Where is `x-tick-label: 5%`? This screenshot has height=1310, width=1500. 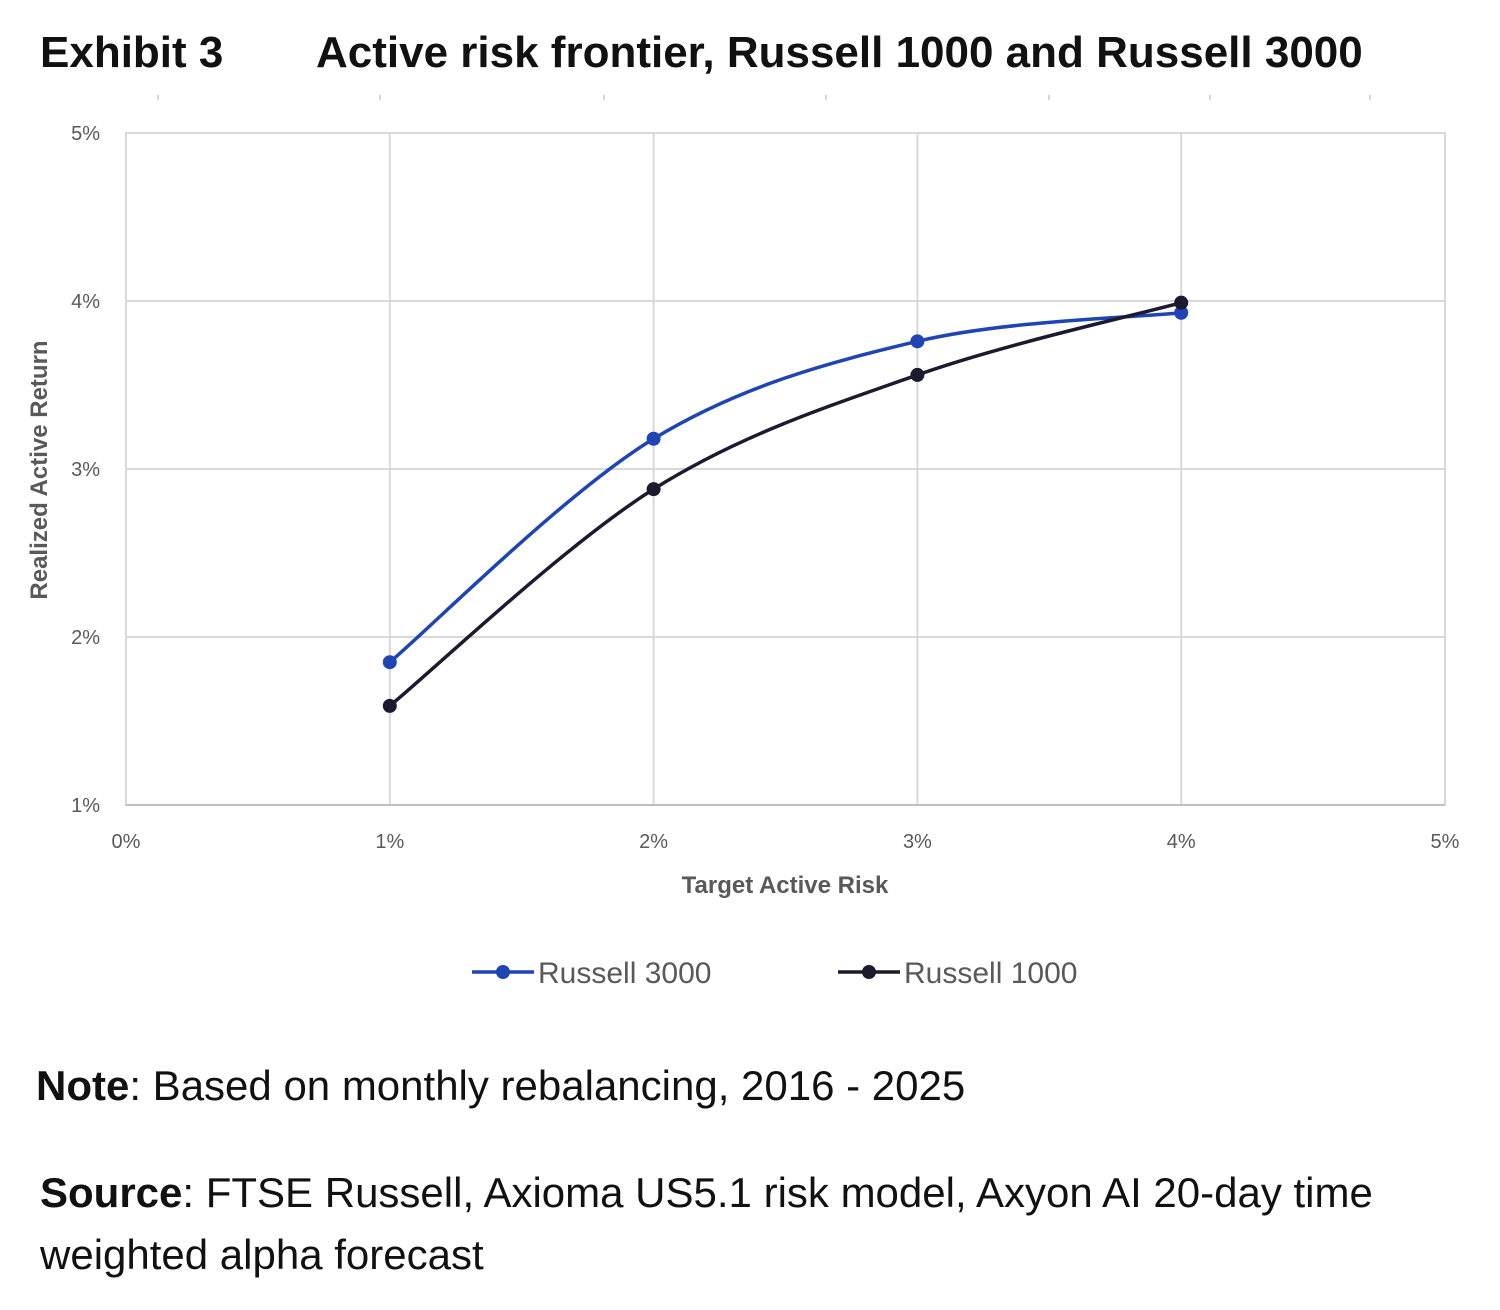 x-tick-label: 5% is located at coordinates (1445, 842).